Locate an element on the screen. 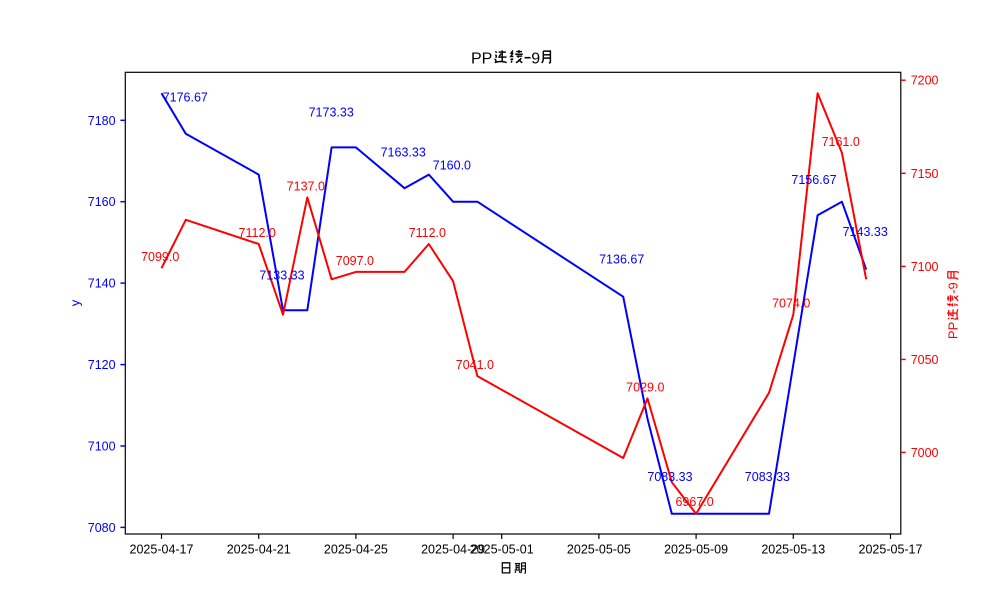  svg-text: 7173.33 is located at coordinates (331, 113).